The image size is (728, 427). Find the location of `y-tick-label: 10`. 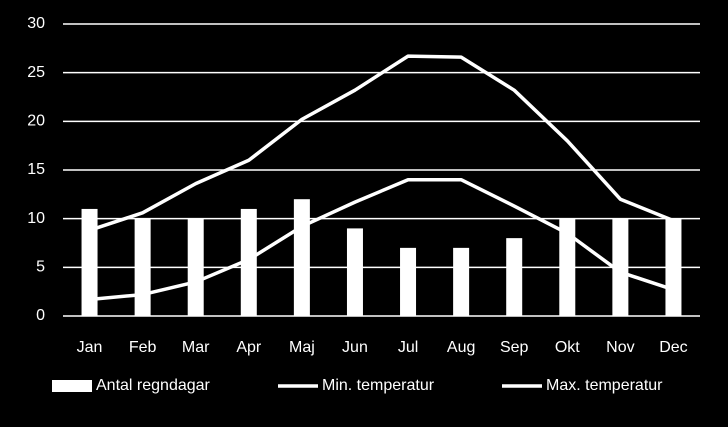

y-tick-label: 10 is located at coordinates (36, 218).